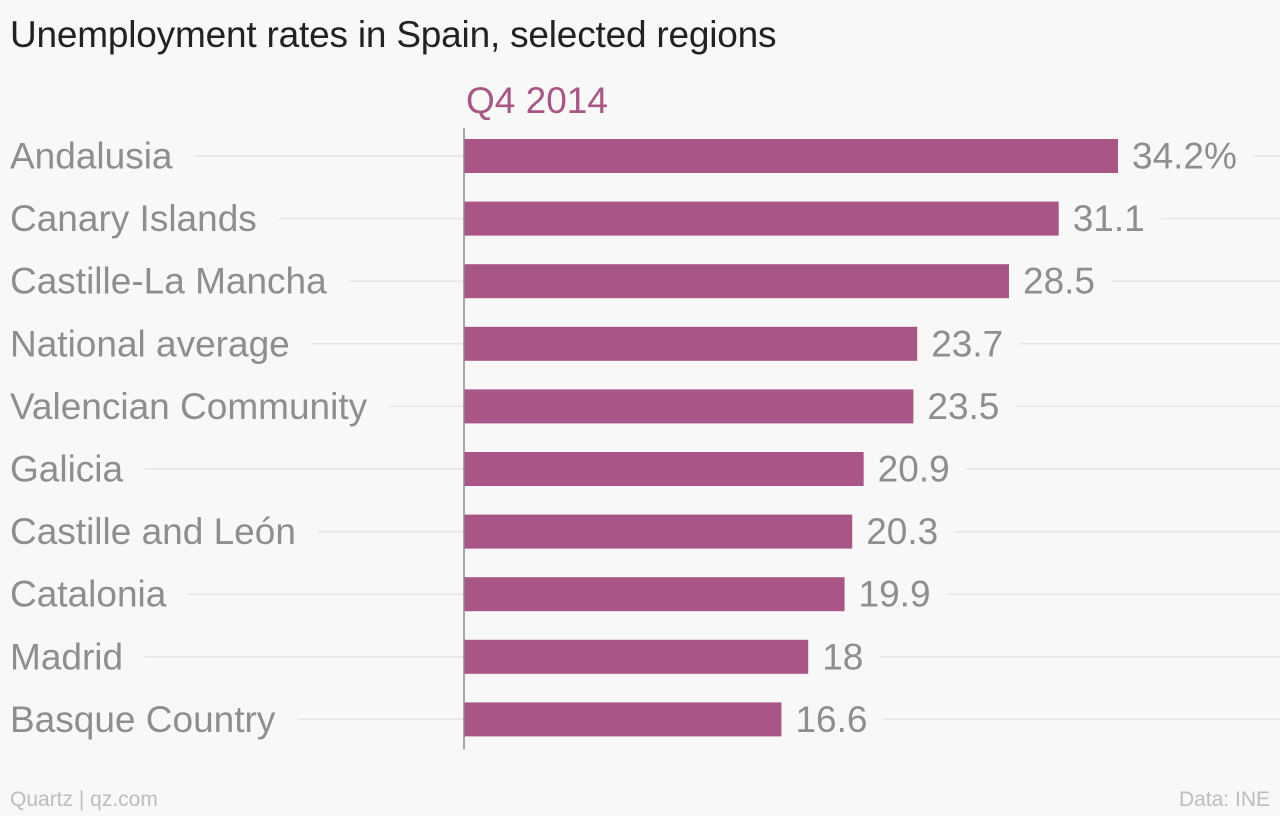 Image resolution: width=1280 pixels, height=816 pixels. What do you see at coordinates (88, 594) in the screenshot?
I see `category-label: Catalonia` at bounding box center [88, 594].